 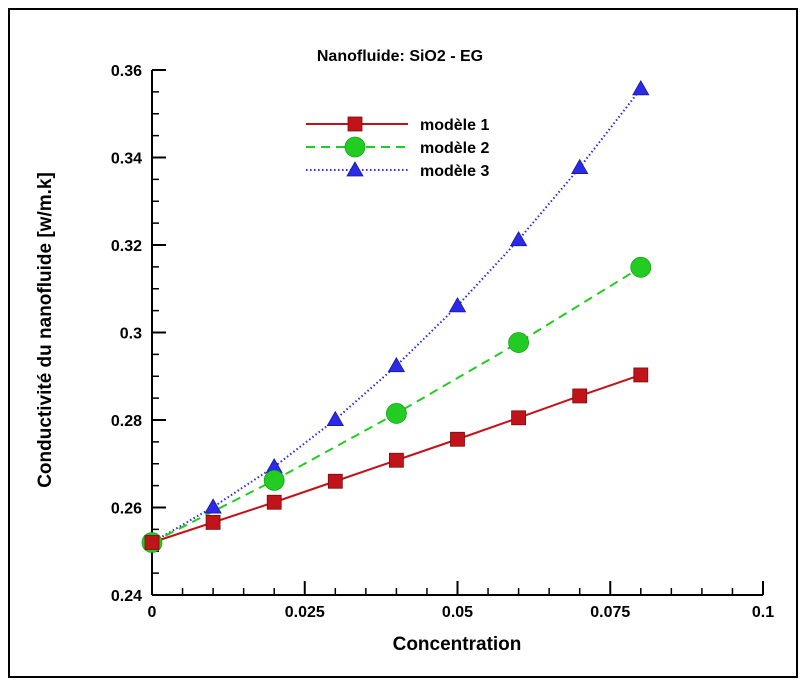 What do you see at coordinates (610, 612) in the screenshot?
I see `x-tick-label: 0.075` at bounding box center [610, 612].